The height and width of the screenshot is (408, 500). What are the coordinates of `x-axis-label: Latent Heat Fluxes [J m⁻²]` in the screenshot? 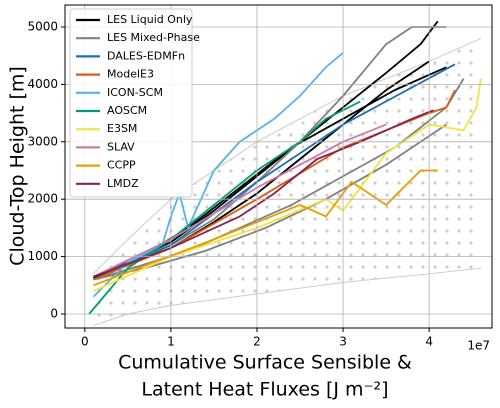 It's located at (264, 390).